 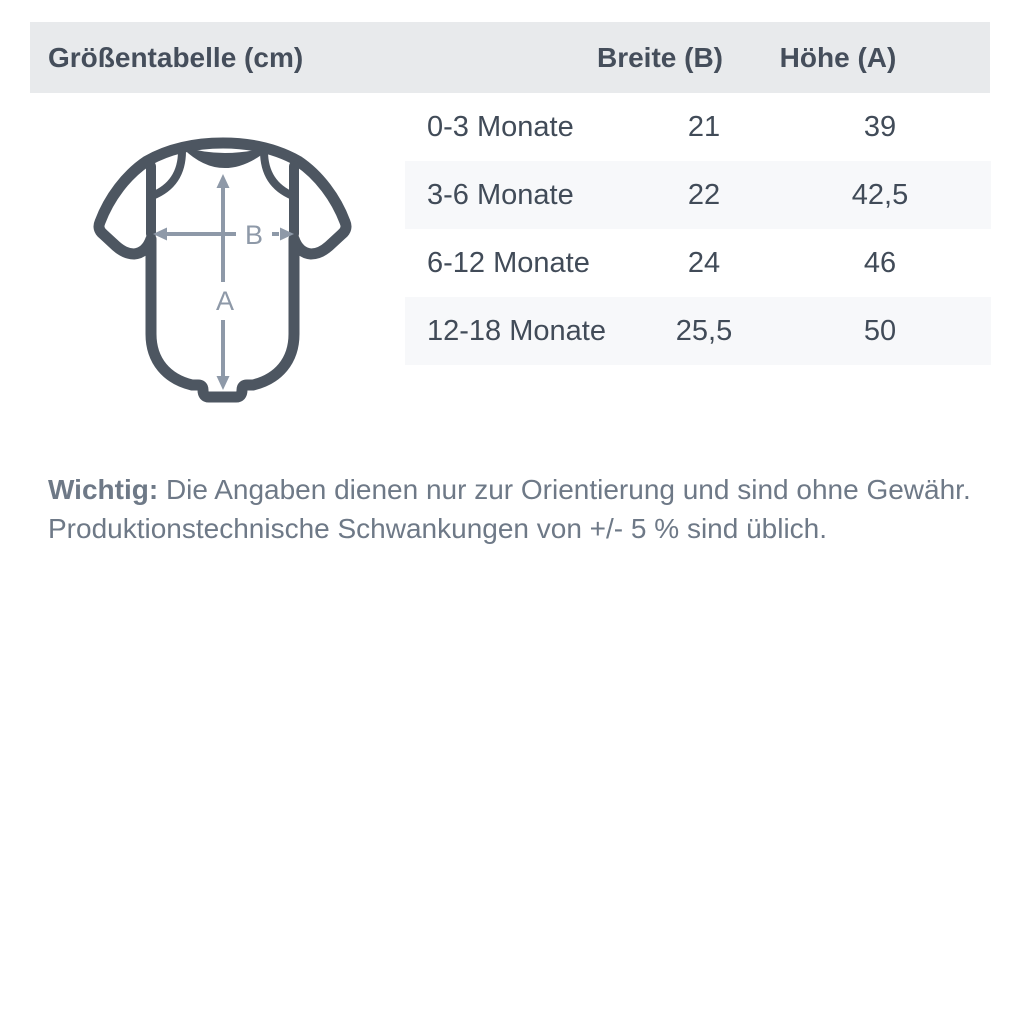 What do you see at coordinates (278, 173) in the screenshot?
I see `right-shoulder-fold` at bounding box center [278, 173].